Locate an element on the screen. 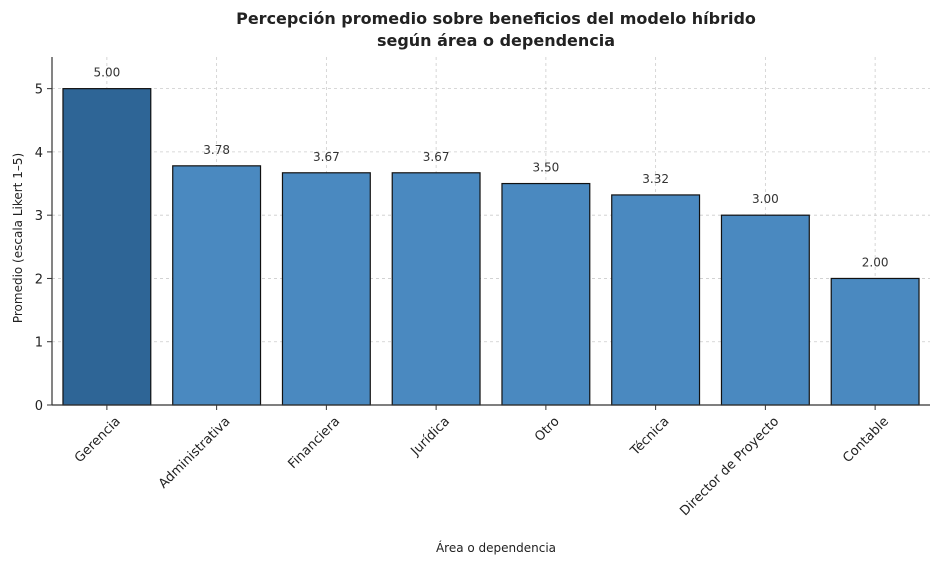 This screenshot has width=933, height=563. value-label-7: 2.00 is located at coordinates (875, 262).